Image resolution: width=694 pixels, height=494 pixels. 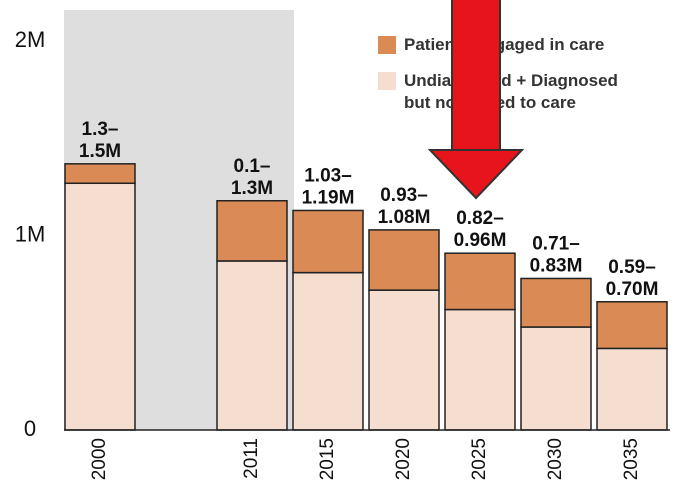 I want to click on bar-annotation: 1.5M, so click(x=100, y=151).